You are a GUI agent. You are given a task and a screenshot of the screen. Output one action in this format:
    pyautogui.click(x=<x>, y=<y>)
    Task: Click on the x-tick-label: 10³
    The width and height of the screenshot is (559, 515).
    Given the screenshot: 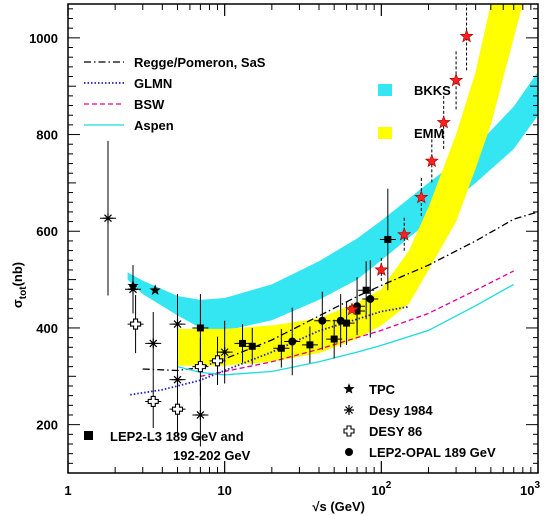 What is the action you would take?
    pyautogui.click(x=530, y=489)
    